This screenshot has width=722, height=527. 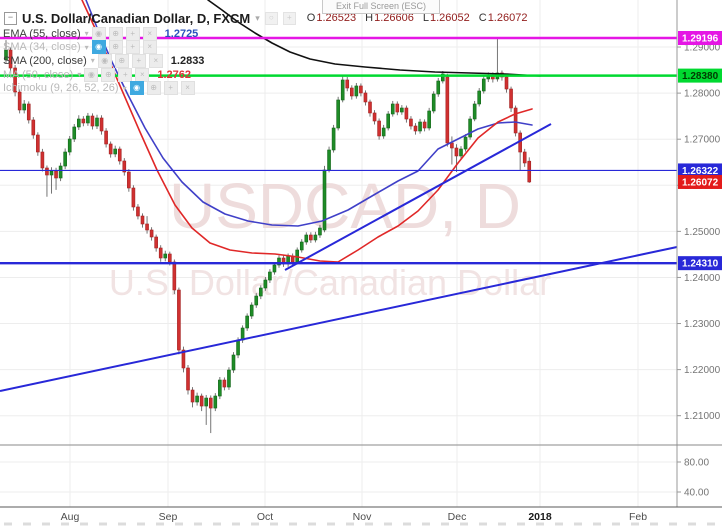 I want to click on price-label: 1.29196, so click(x=700, y=38).